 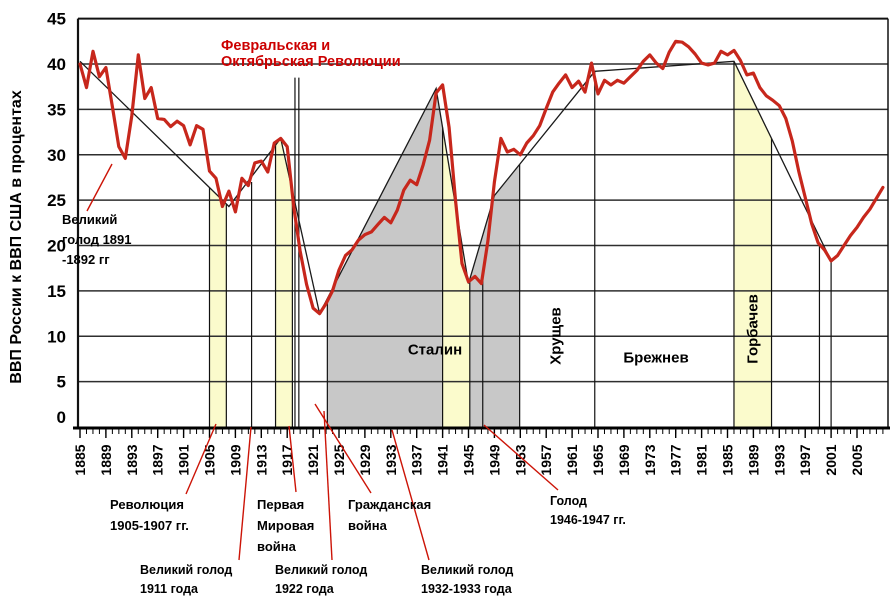 I want to click on y-tick-label: 10, so click(x=56, y=336).